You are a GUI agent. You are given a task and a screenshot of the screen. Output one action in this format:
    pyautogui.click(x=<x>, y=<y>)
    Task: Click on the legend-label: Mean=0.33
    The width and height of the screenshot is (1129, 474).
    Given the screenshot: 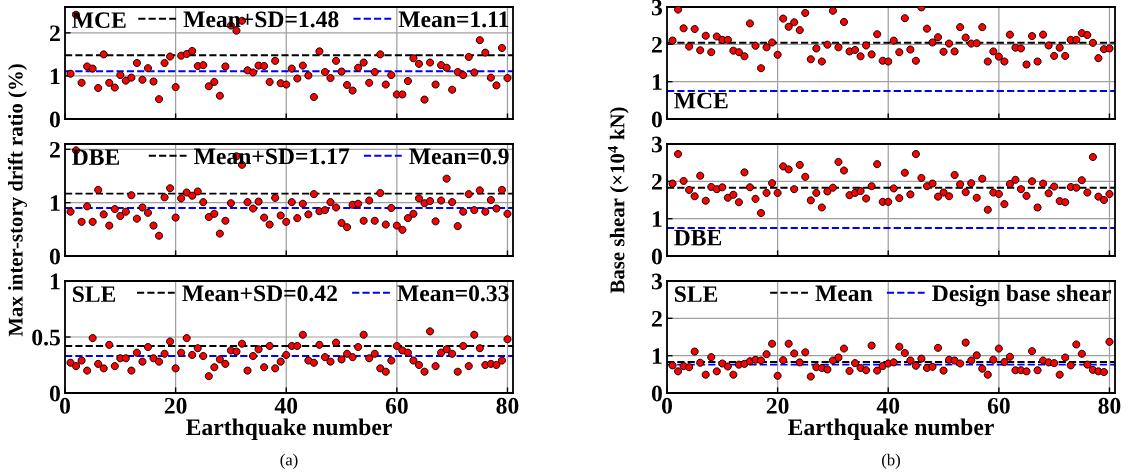 What is the action you would take?
    pyautogui.click(x=453, y=293)
    